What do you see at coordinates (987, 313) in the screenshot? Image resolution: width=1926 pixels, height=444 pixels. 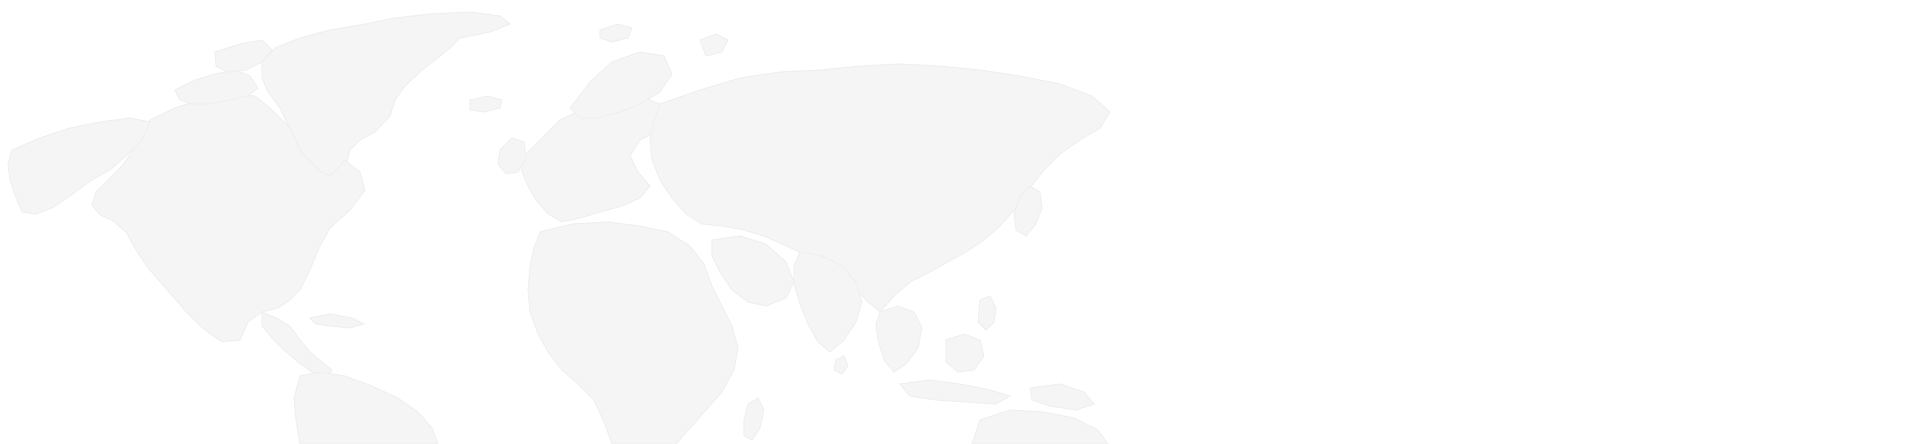 I see `landmass-philippines` at bounding box center [987, 313].